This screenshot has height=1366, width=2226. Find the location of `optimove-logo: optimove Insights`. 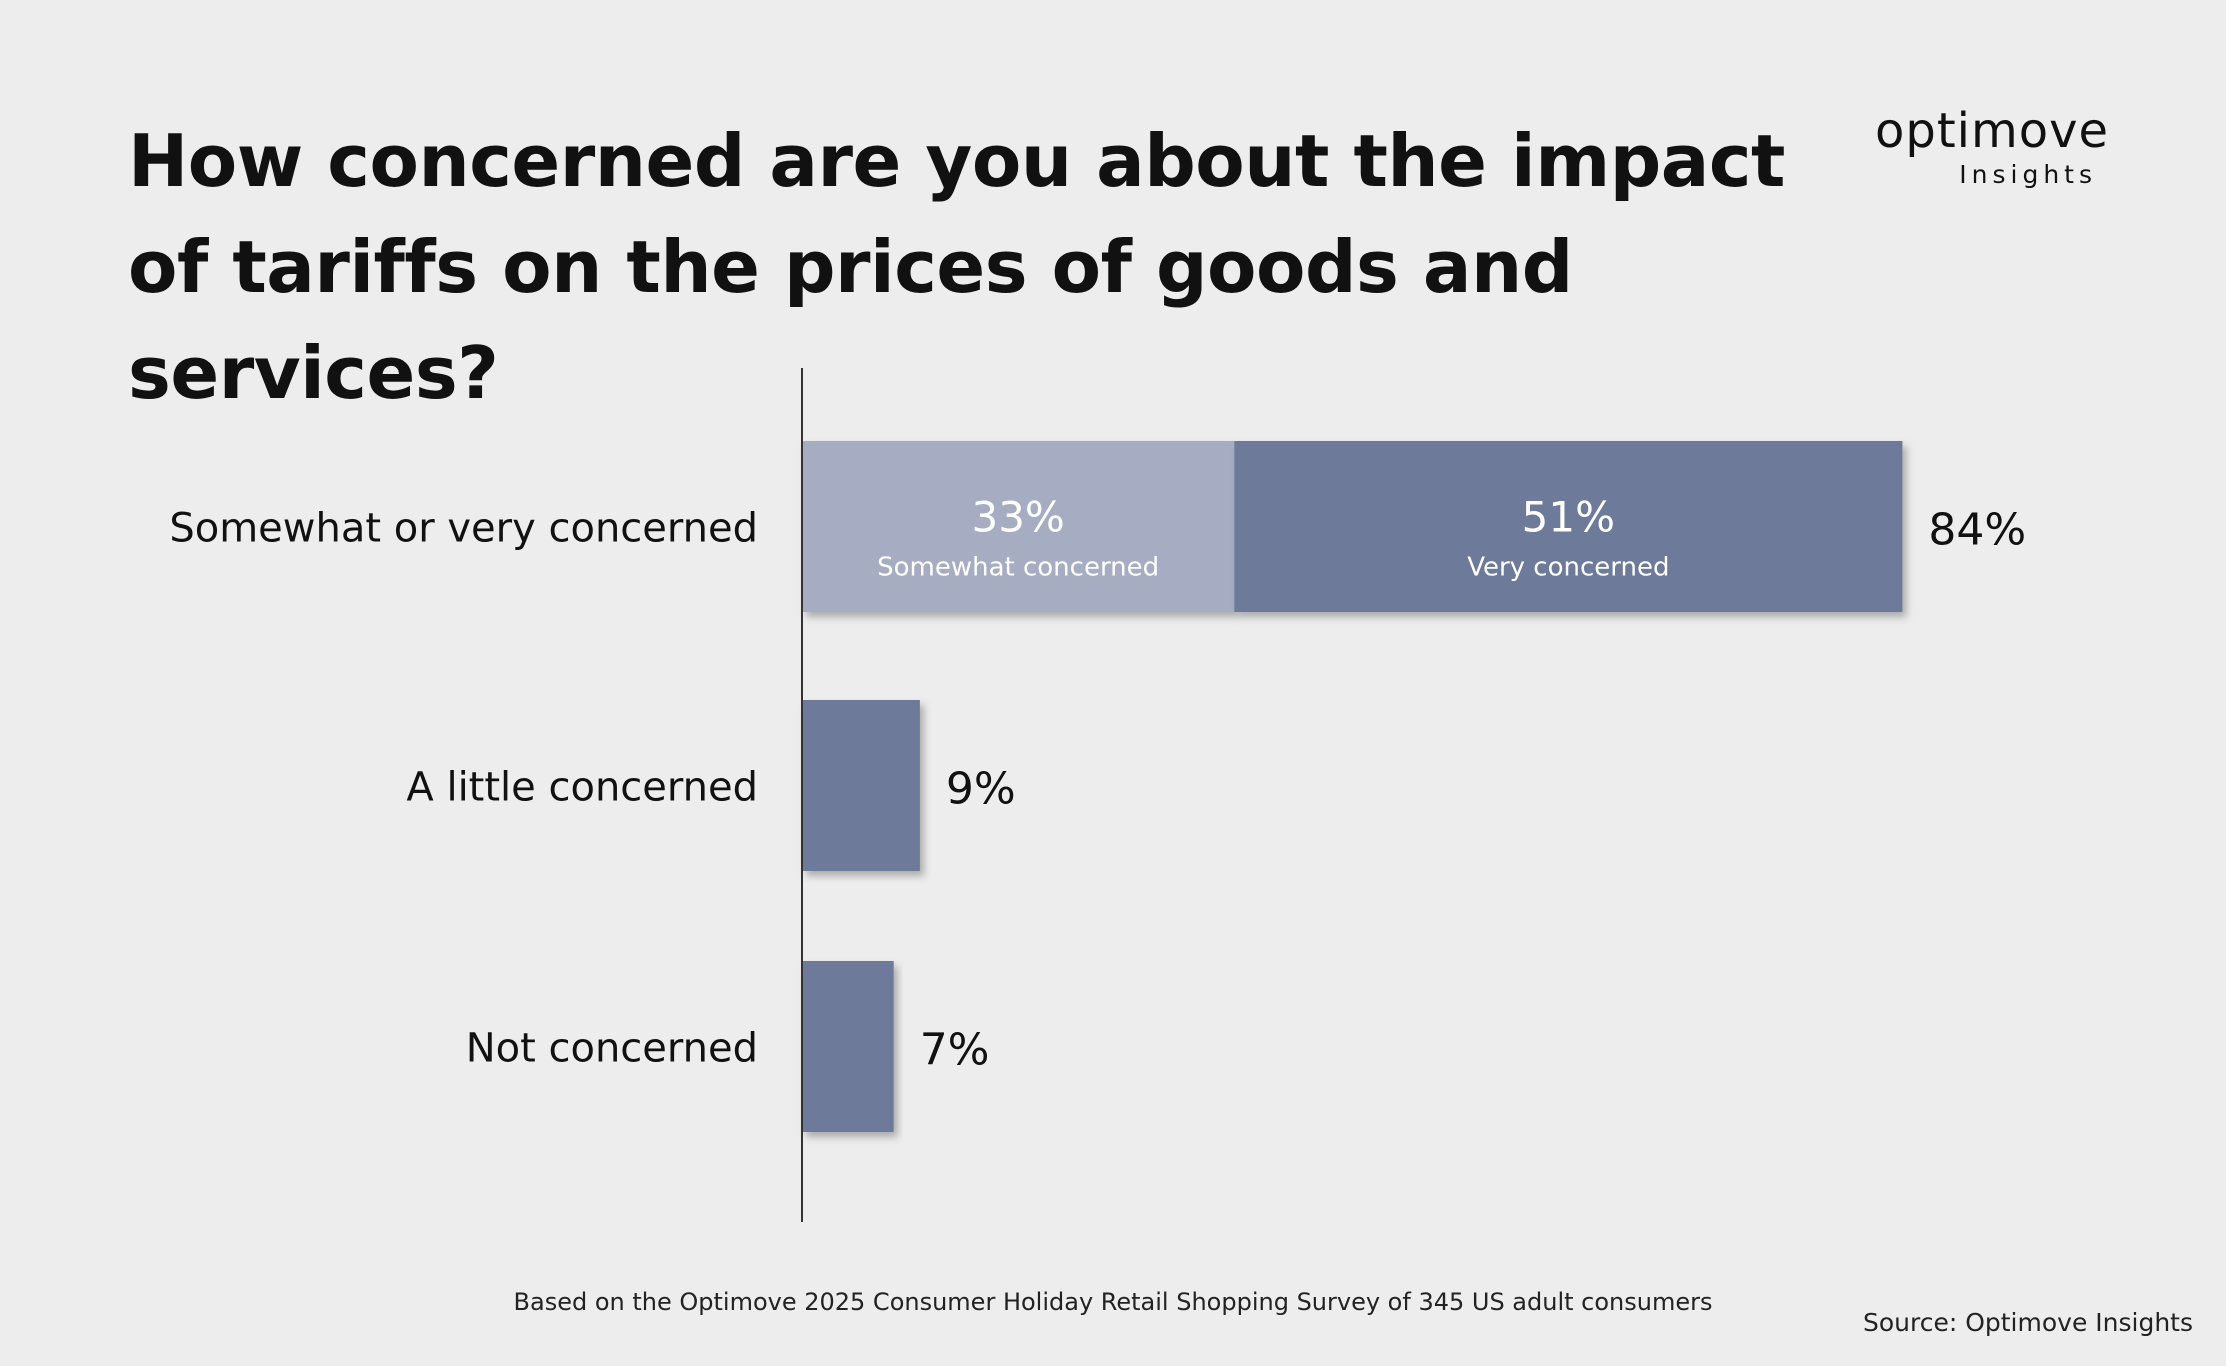

optimove-logo: optimove Insights is located at coordinates (1992, 146).